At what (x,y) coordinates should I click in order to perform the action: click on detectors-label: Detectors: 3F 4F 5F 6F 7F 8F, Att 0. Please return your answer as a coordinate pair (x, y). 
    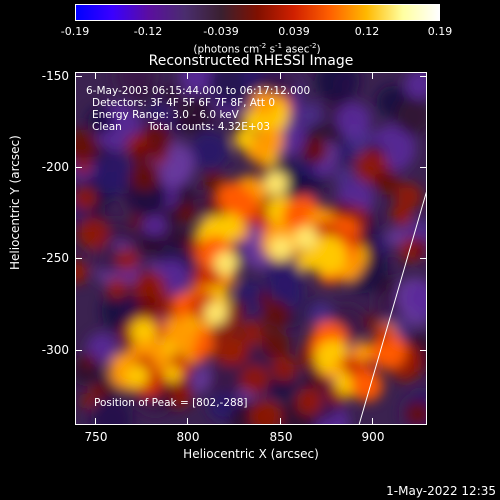
    Looking at the image, I should click on (184, 103).